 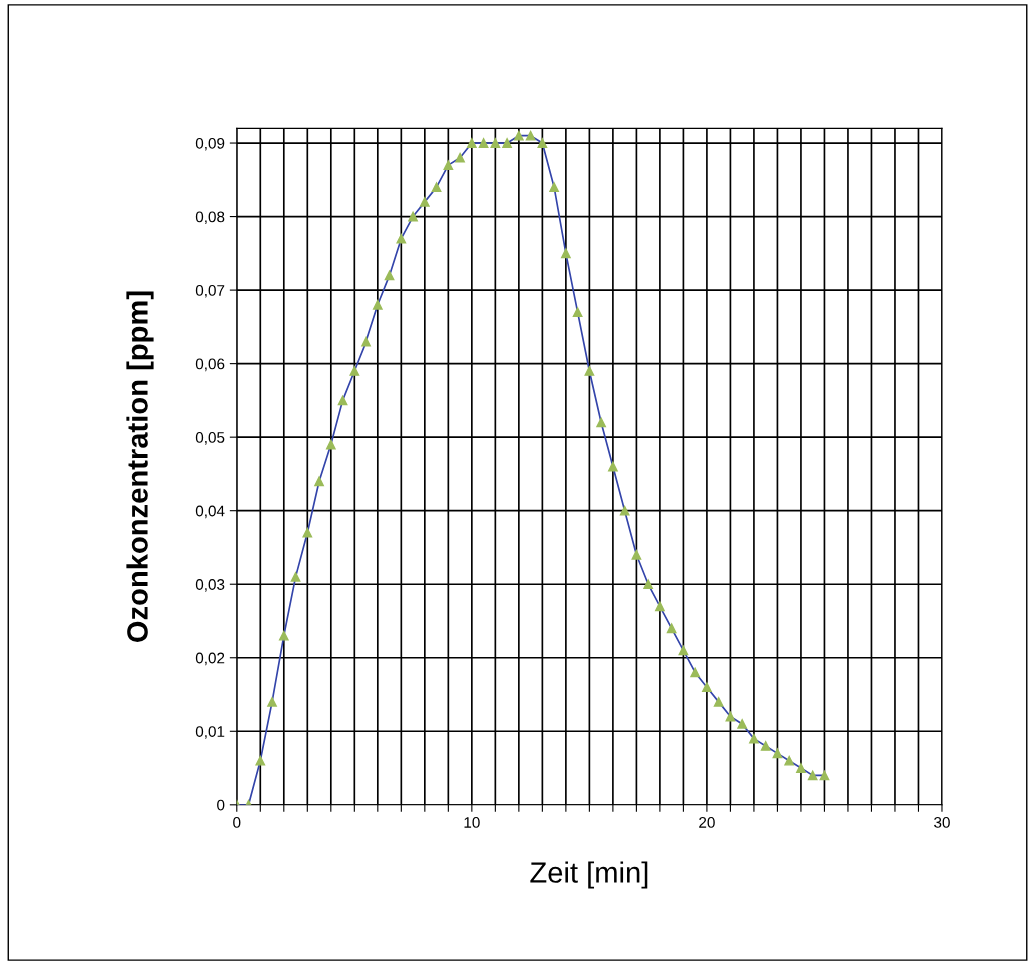 I want to click on y-tick-label: 0,05, so click(x=210, y=438).